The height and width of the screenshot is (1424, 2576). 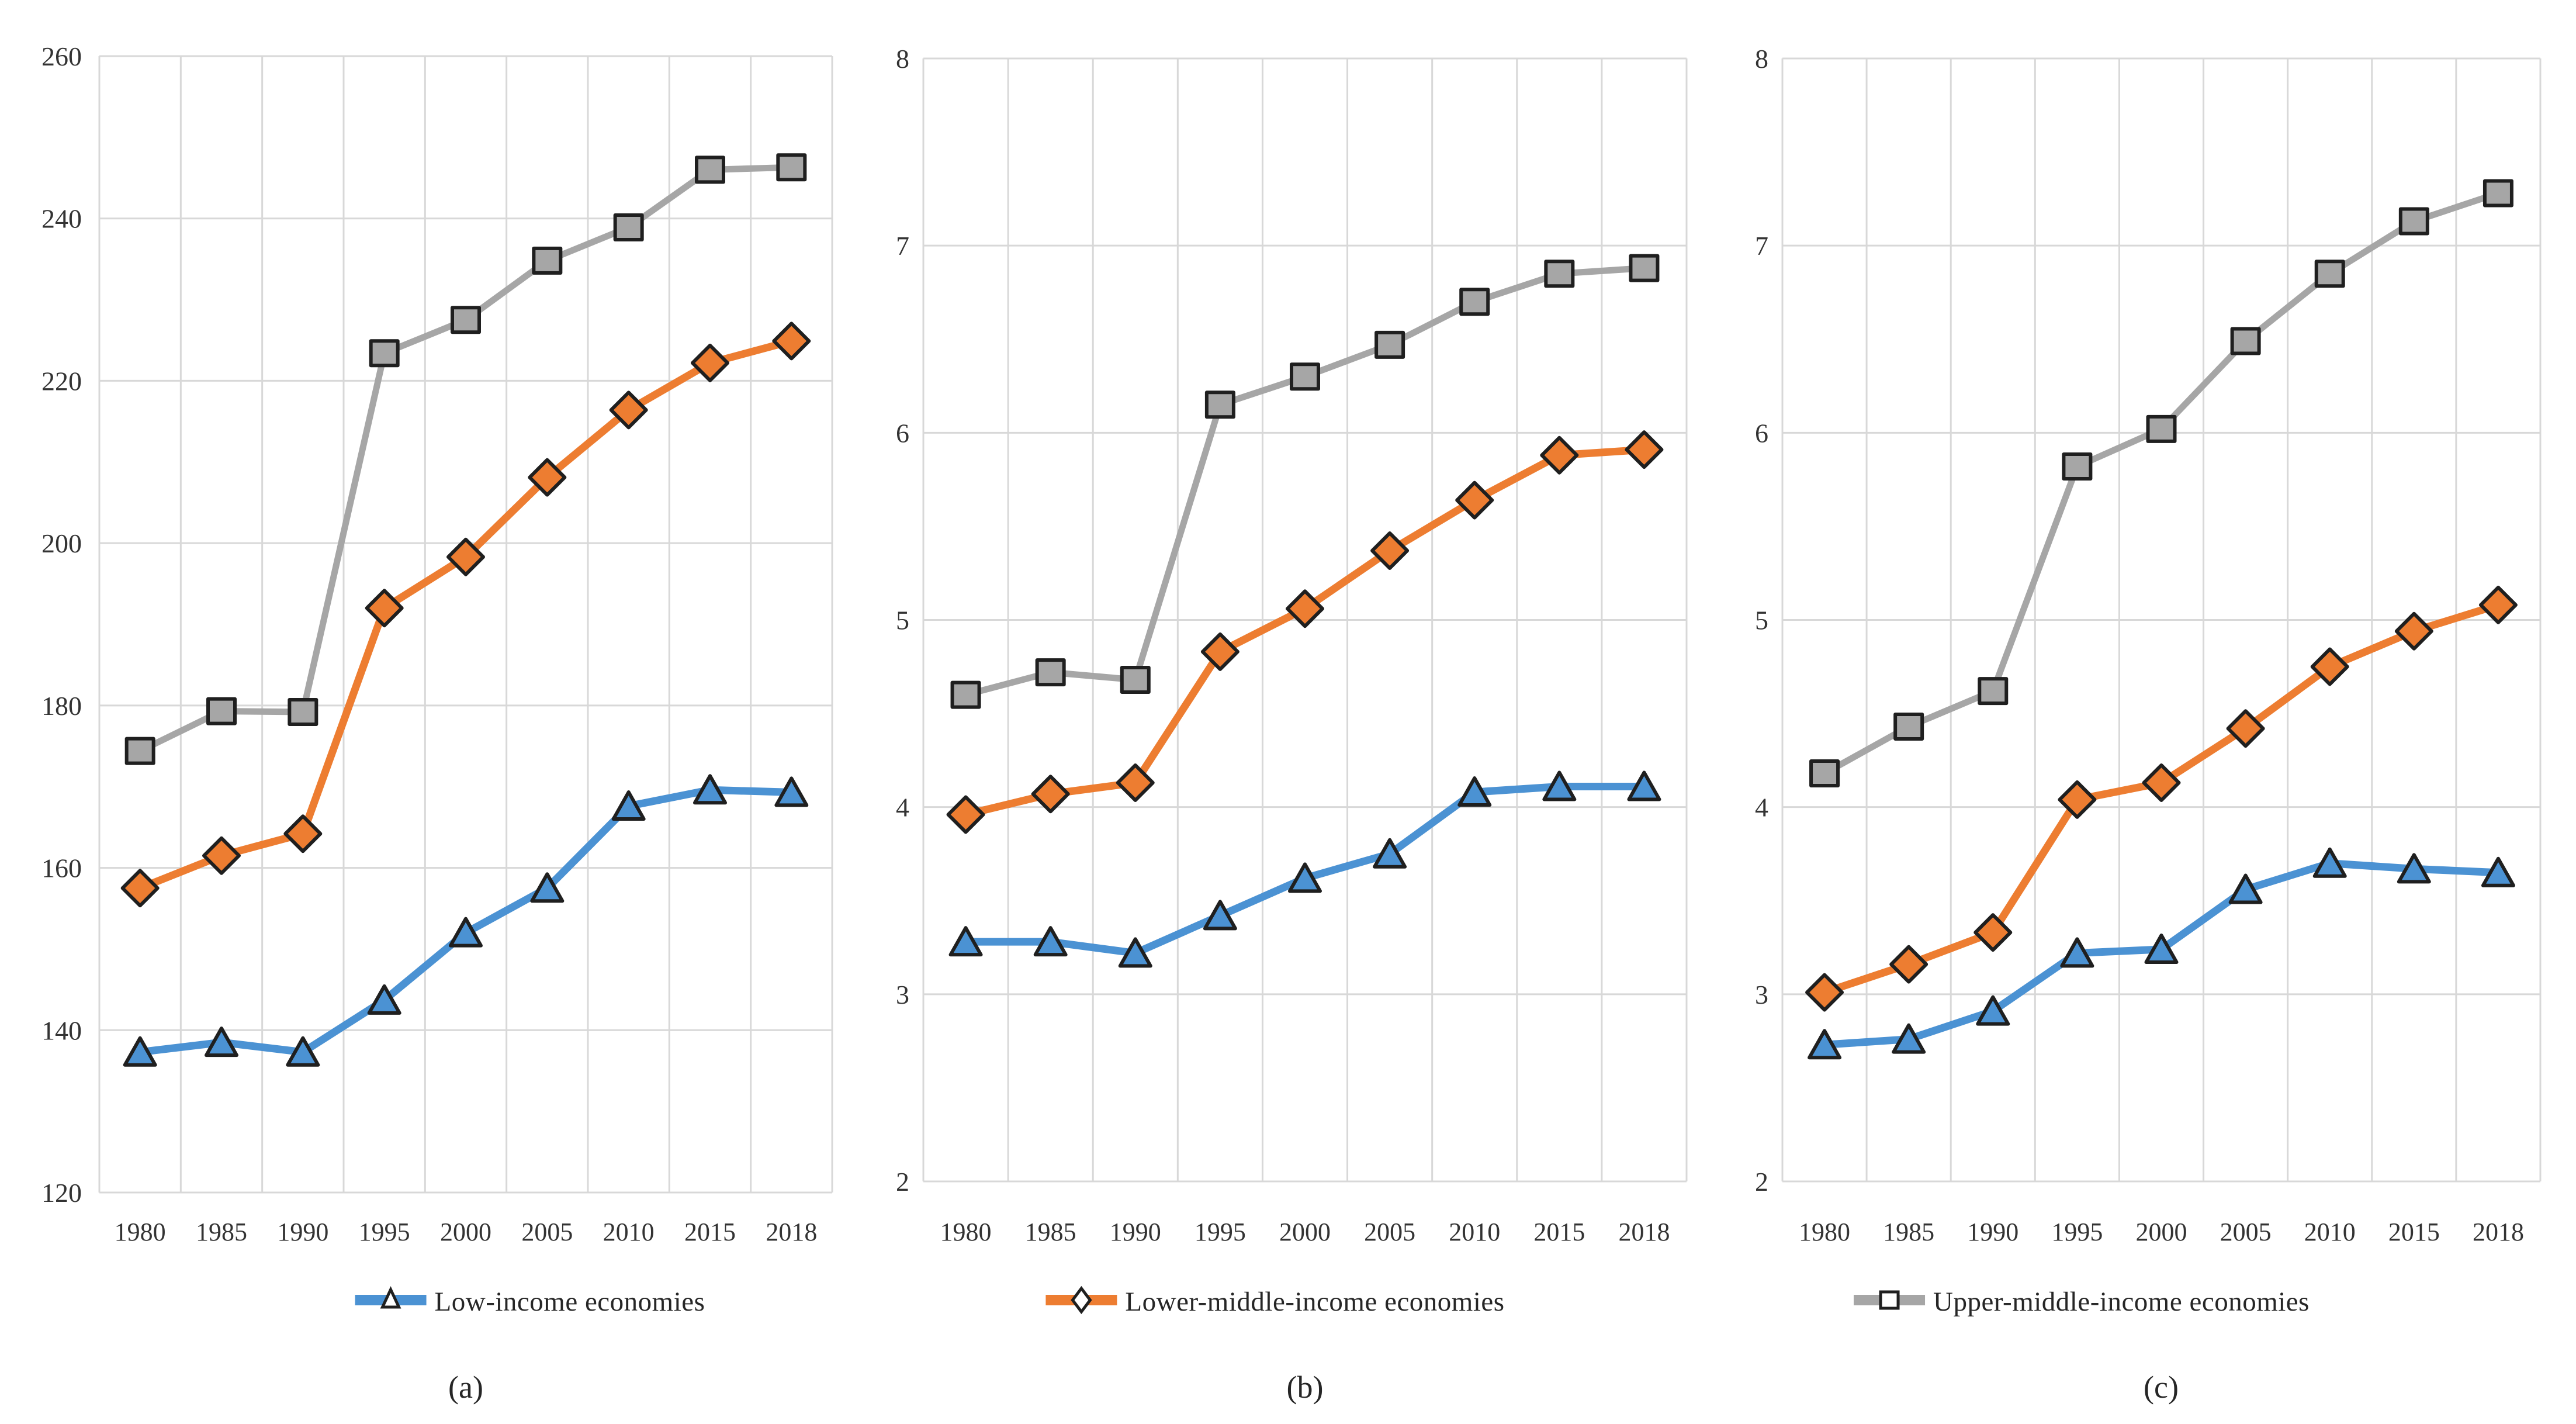 What do you see at coordinates (61, 219) in the screenshot?
I see `y-axis-tick-label: 240` at bounding box center [61, 219].